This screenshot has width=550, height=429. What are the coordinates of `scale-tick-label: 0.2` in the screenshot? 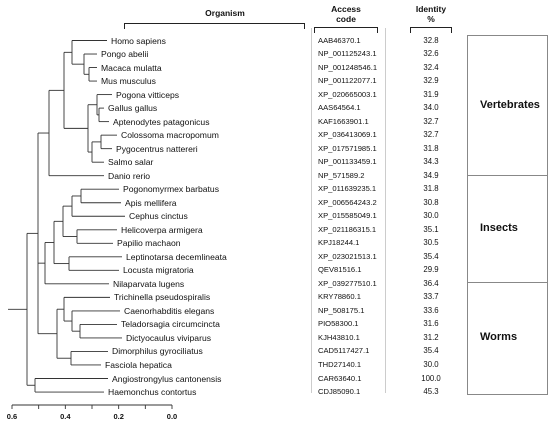 It's located at (118, 416).